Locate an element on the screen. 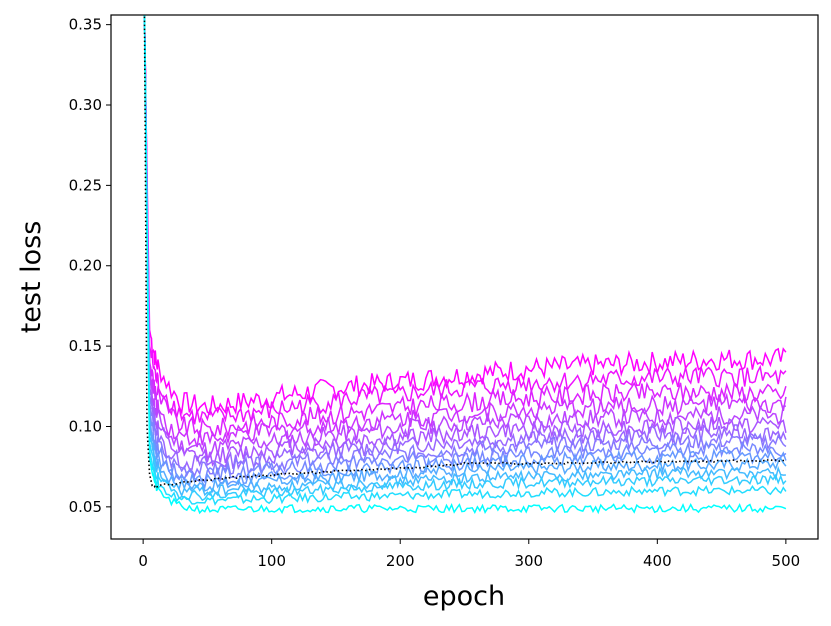 This screenshot has height=626, width=831. x-tick-label: 100 is located at coordinates (271, 561).